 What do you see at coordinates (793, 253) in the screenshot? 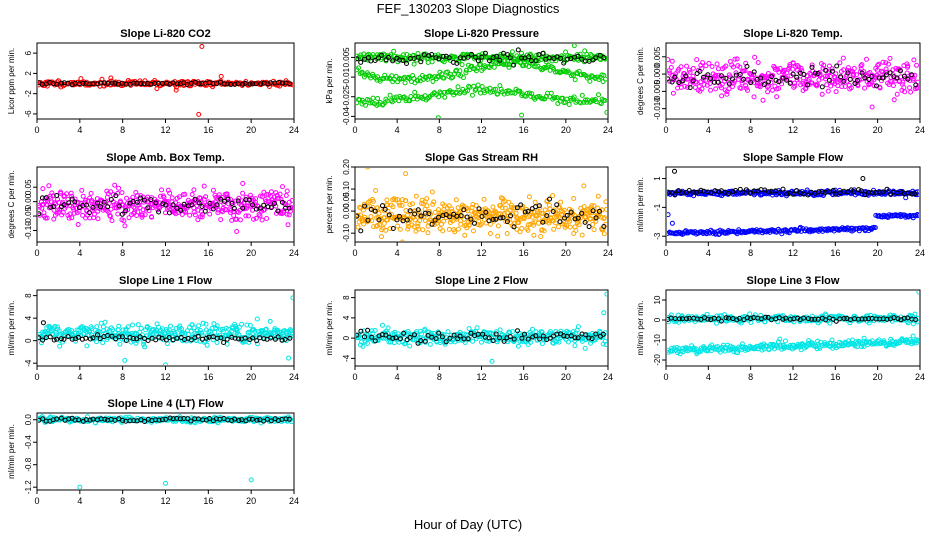
I see `panel-6-x-tick-label: 12` at bounding box center [793, 253].